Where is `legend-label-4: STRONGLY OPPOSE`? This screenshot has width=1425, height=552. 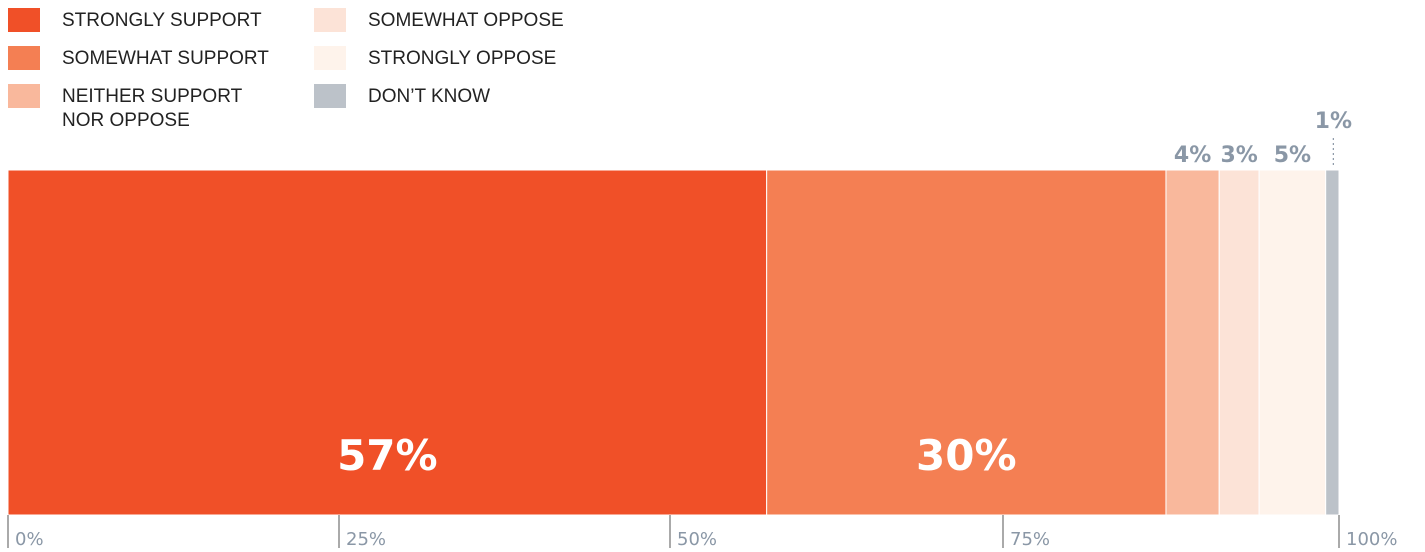
legend-label-4: STRONGLY OPPOSE is located at coordinates (462, 58).